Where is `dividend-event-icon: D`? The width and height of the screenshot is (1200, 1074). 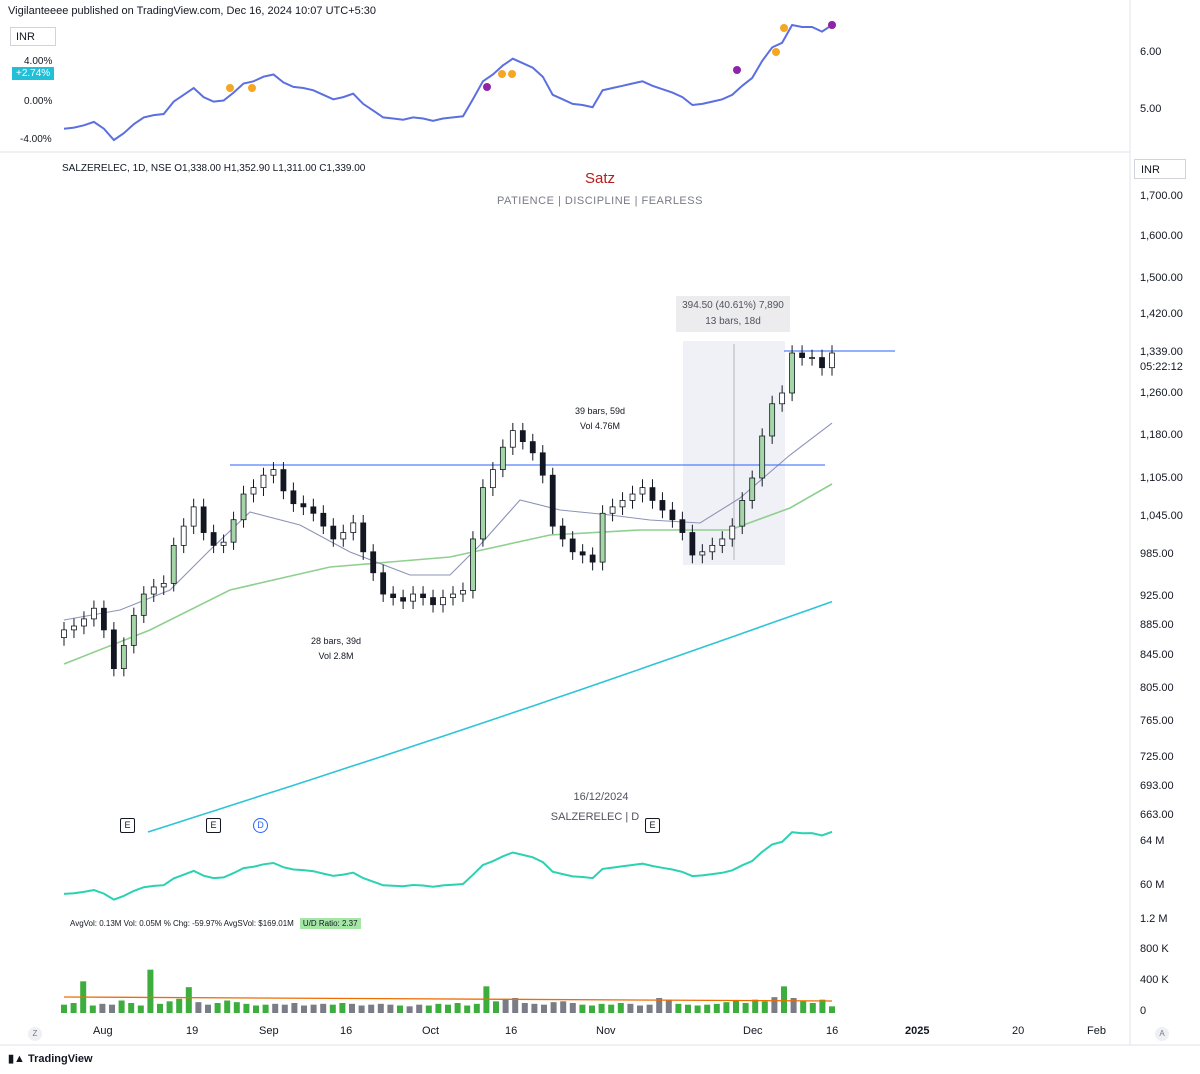 dividend-event-icon: D is located at coordinates (260, 825).